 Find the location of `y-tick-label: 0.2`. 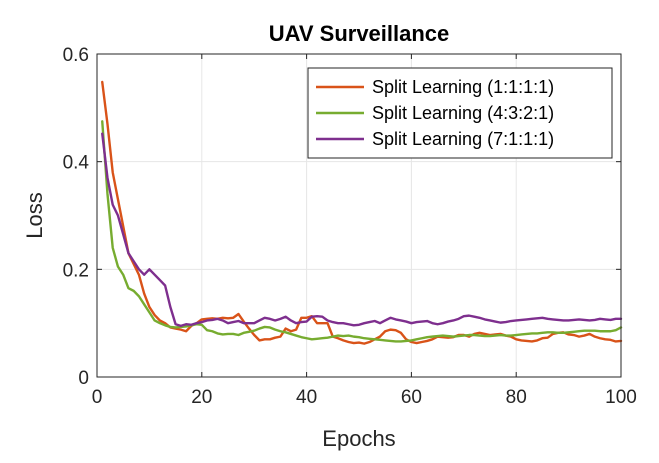

y-tick-label: 0.2 is located at coordinates (76, 270).